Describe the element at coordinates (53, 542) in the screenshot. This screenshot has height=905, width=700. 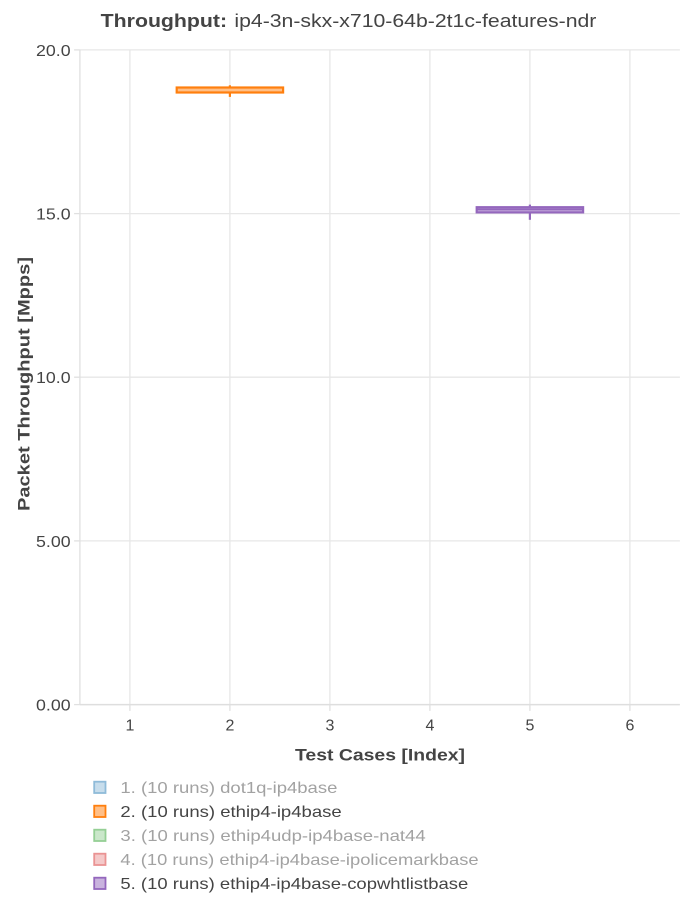
I see `svg-text: 5.00` at that location.